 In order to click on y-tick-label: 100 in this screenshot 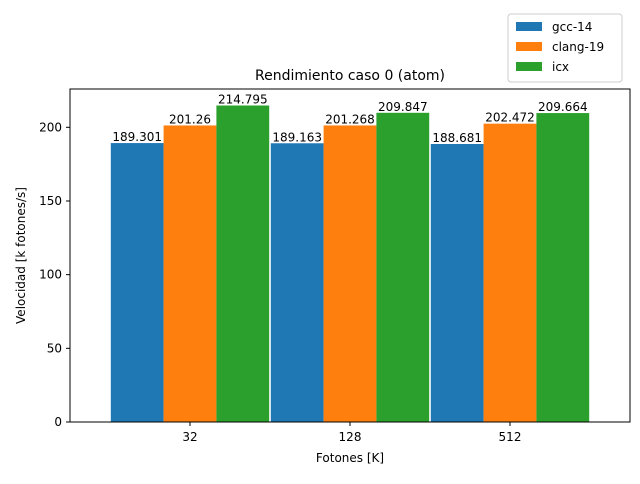, I will do `click(50, 275)`.